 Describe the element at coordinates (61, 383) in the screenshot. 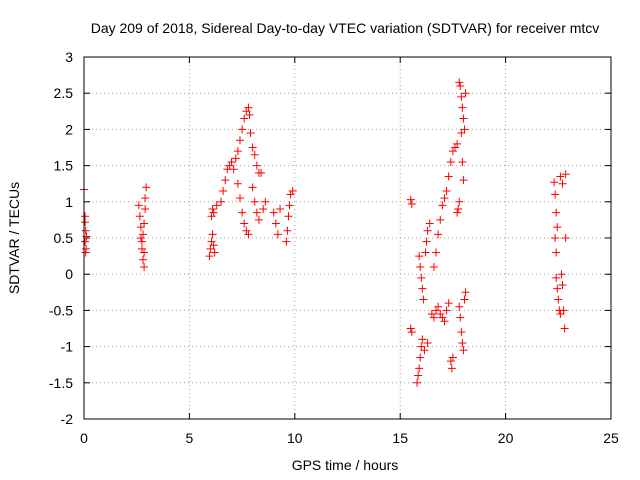

I see `y-tick-label: -1.5` at that location.